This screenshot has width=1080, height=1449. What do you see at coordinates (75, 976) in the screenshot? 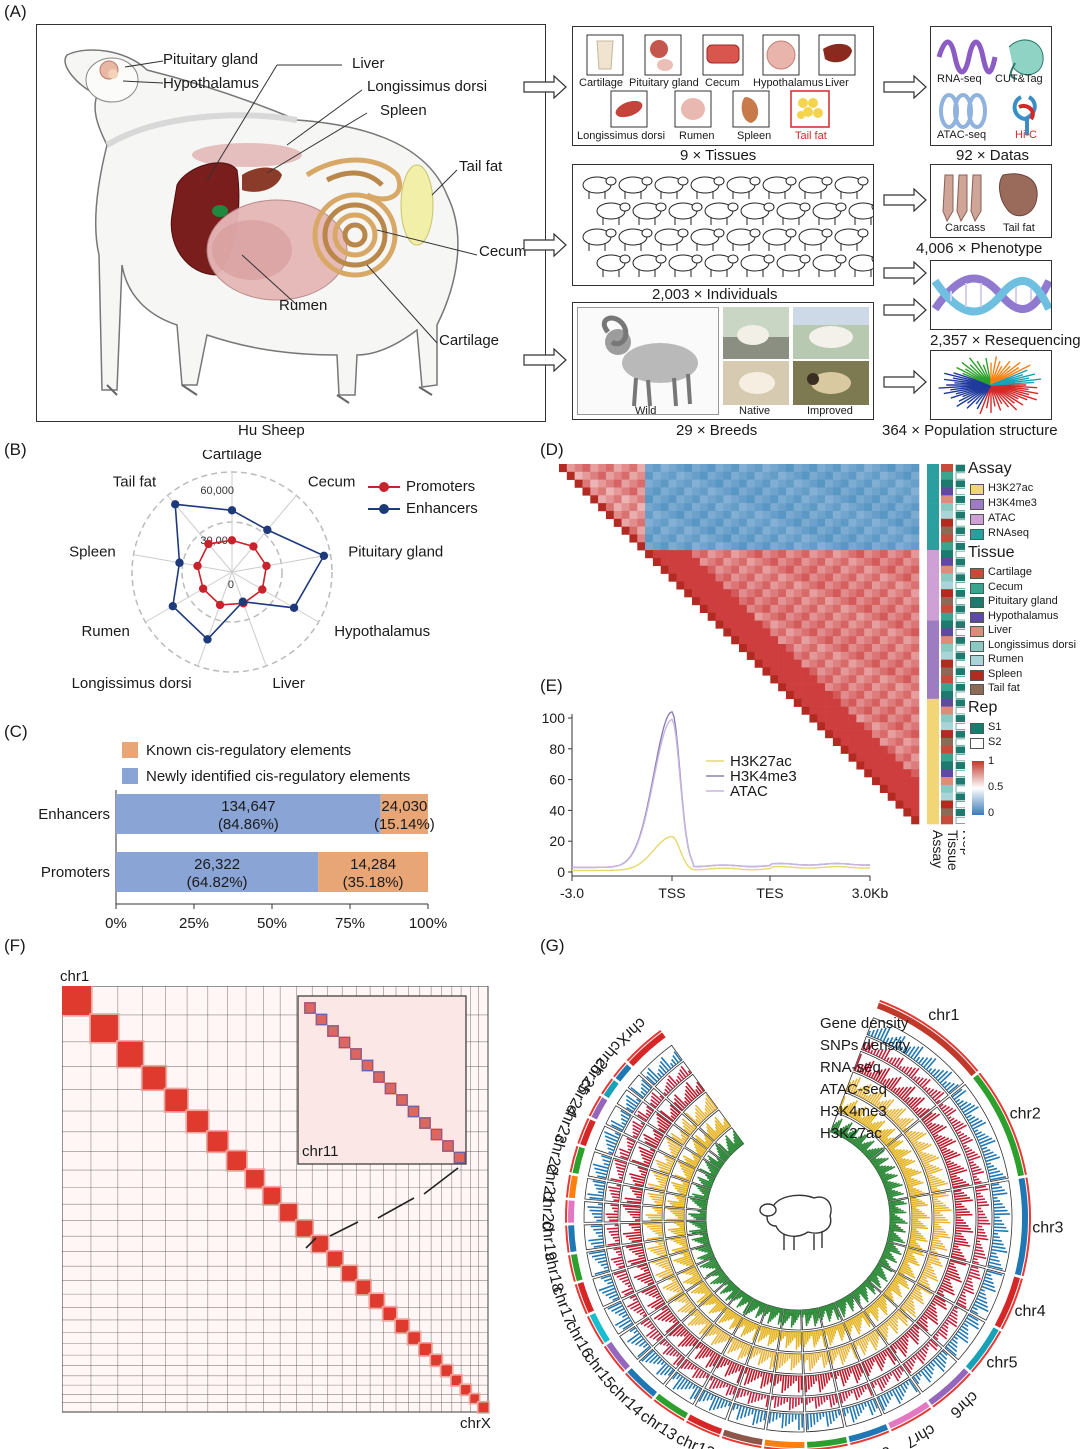
I see `hic-label-chr1: chr1` at bounding box center [75, 976].